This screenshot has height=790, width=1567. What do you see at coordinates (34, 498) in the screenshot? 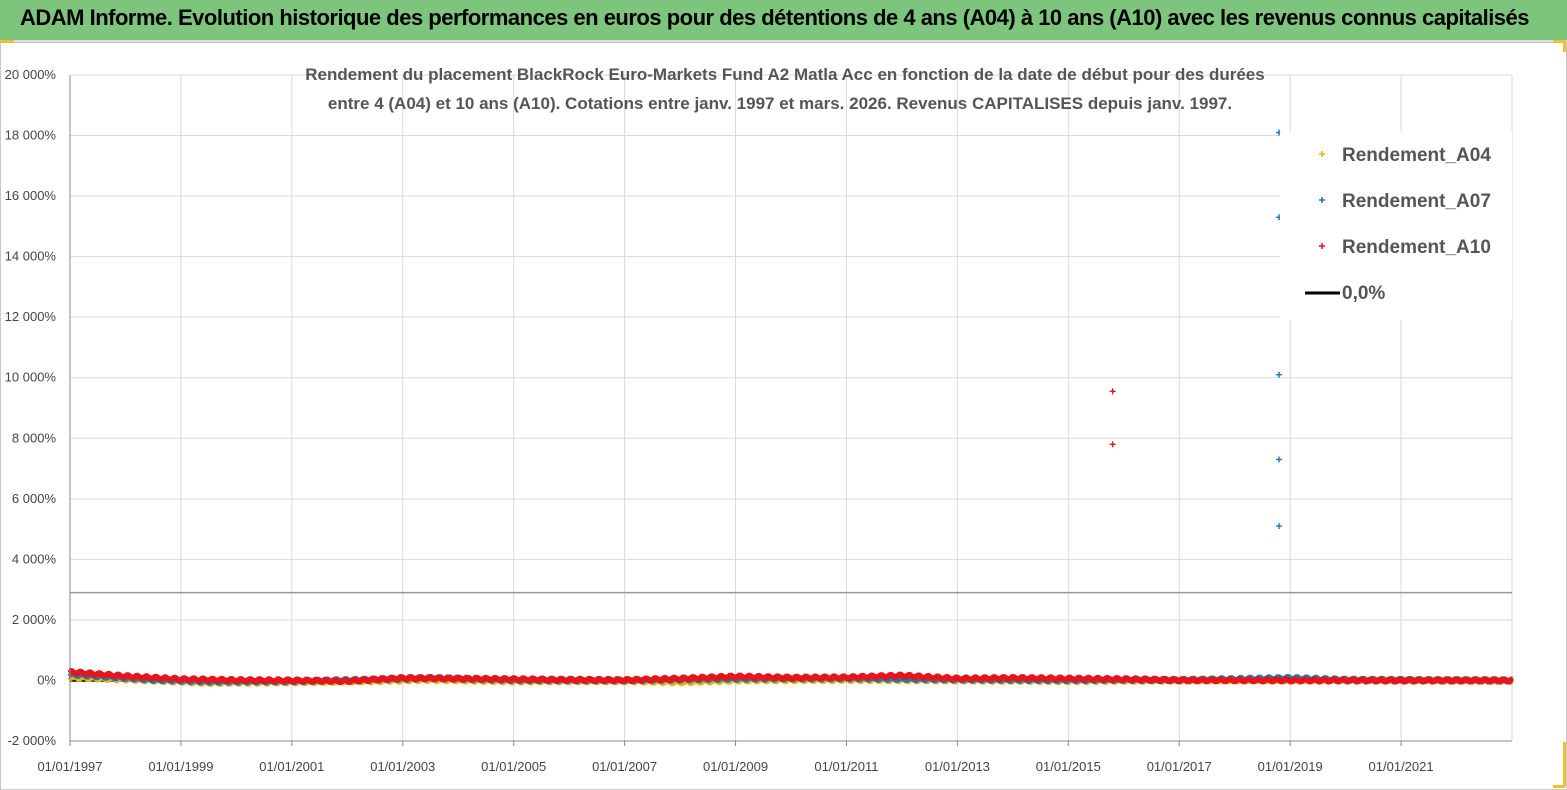
I see `y-tick-label: 6 000%` at bounding box center [34, 498].